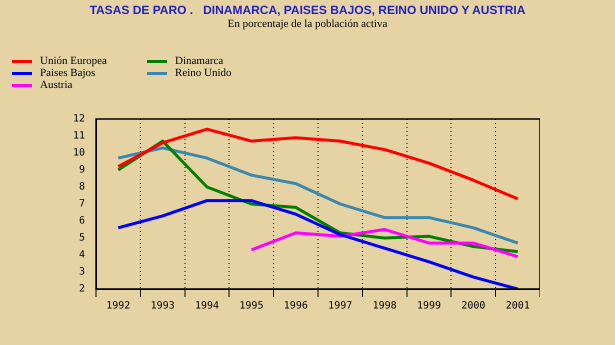 The width and height of the screenshot is (615, 345). I want to click on y-tick-label: 7, so click(82, 204).